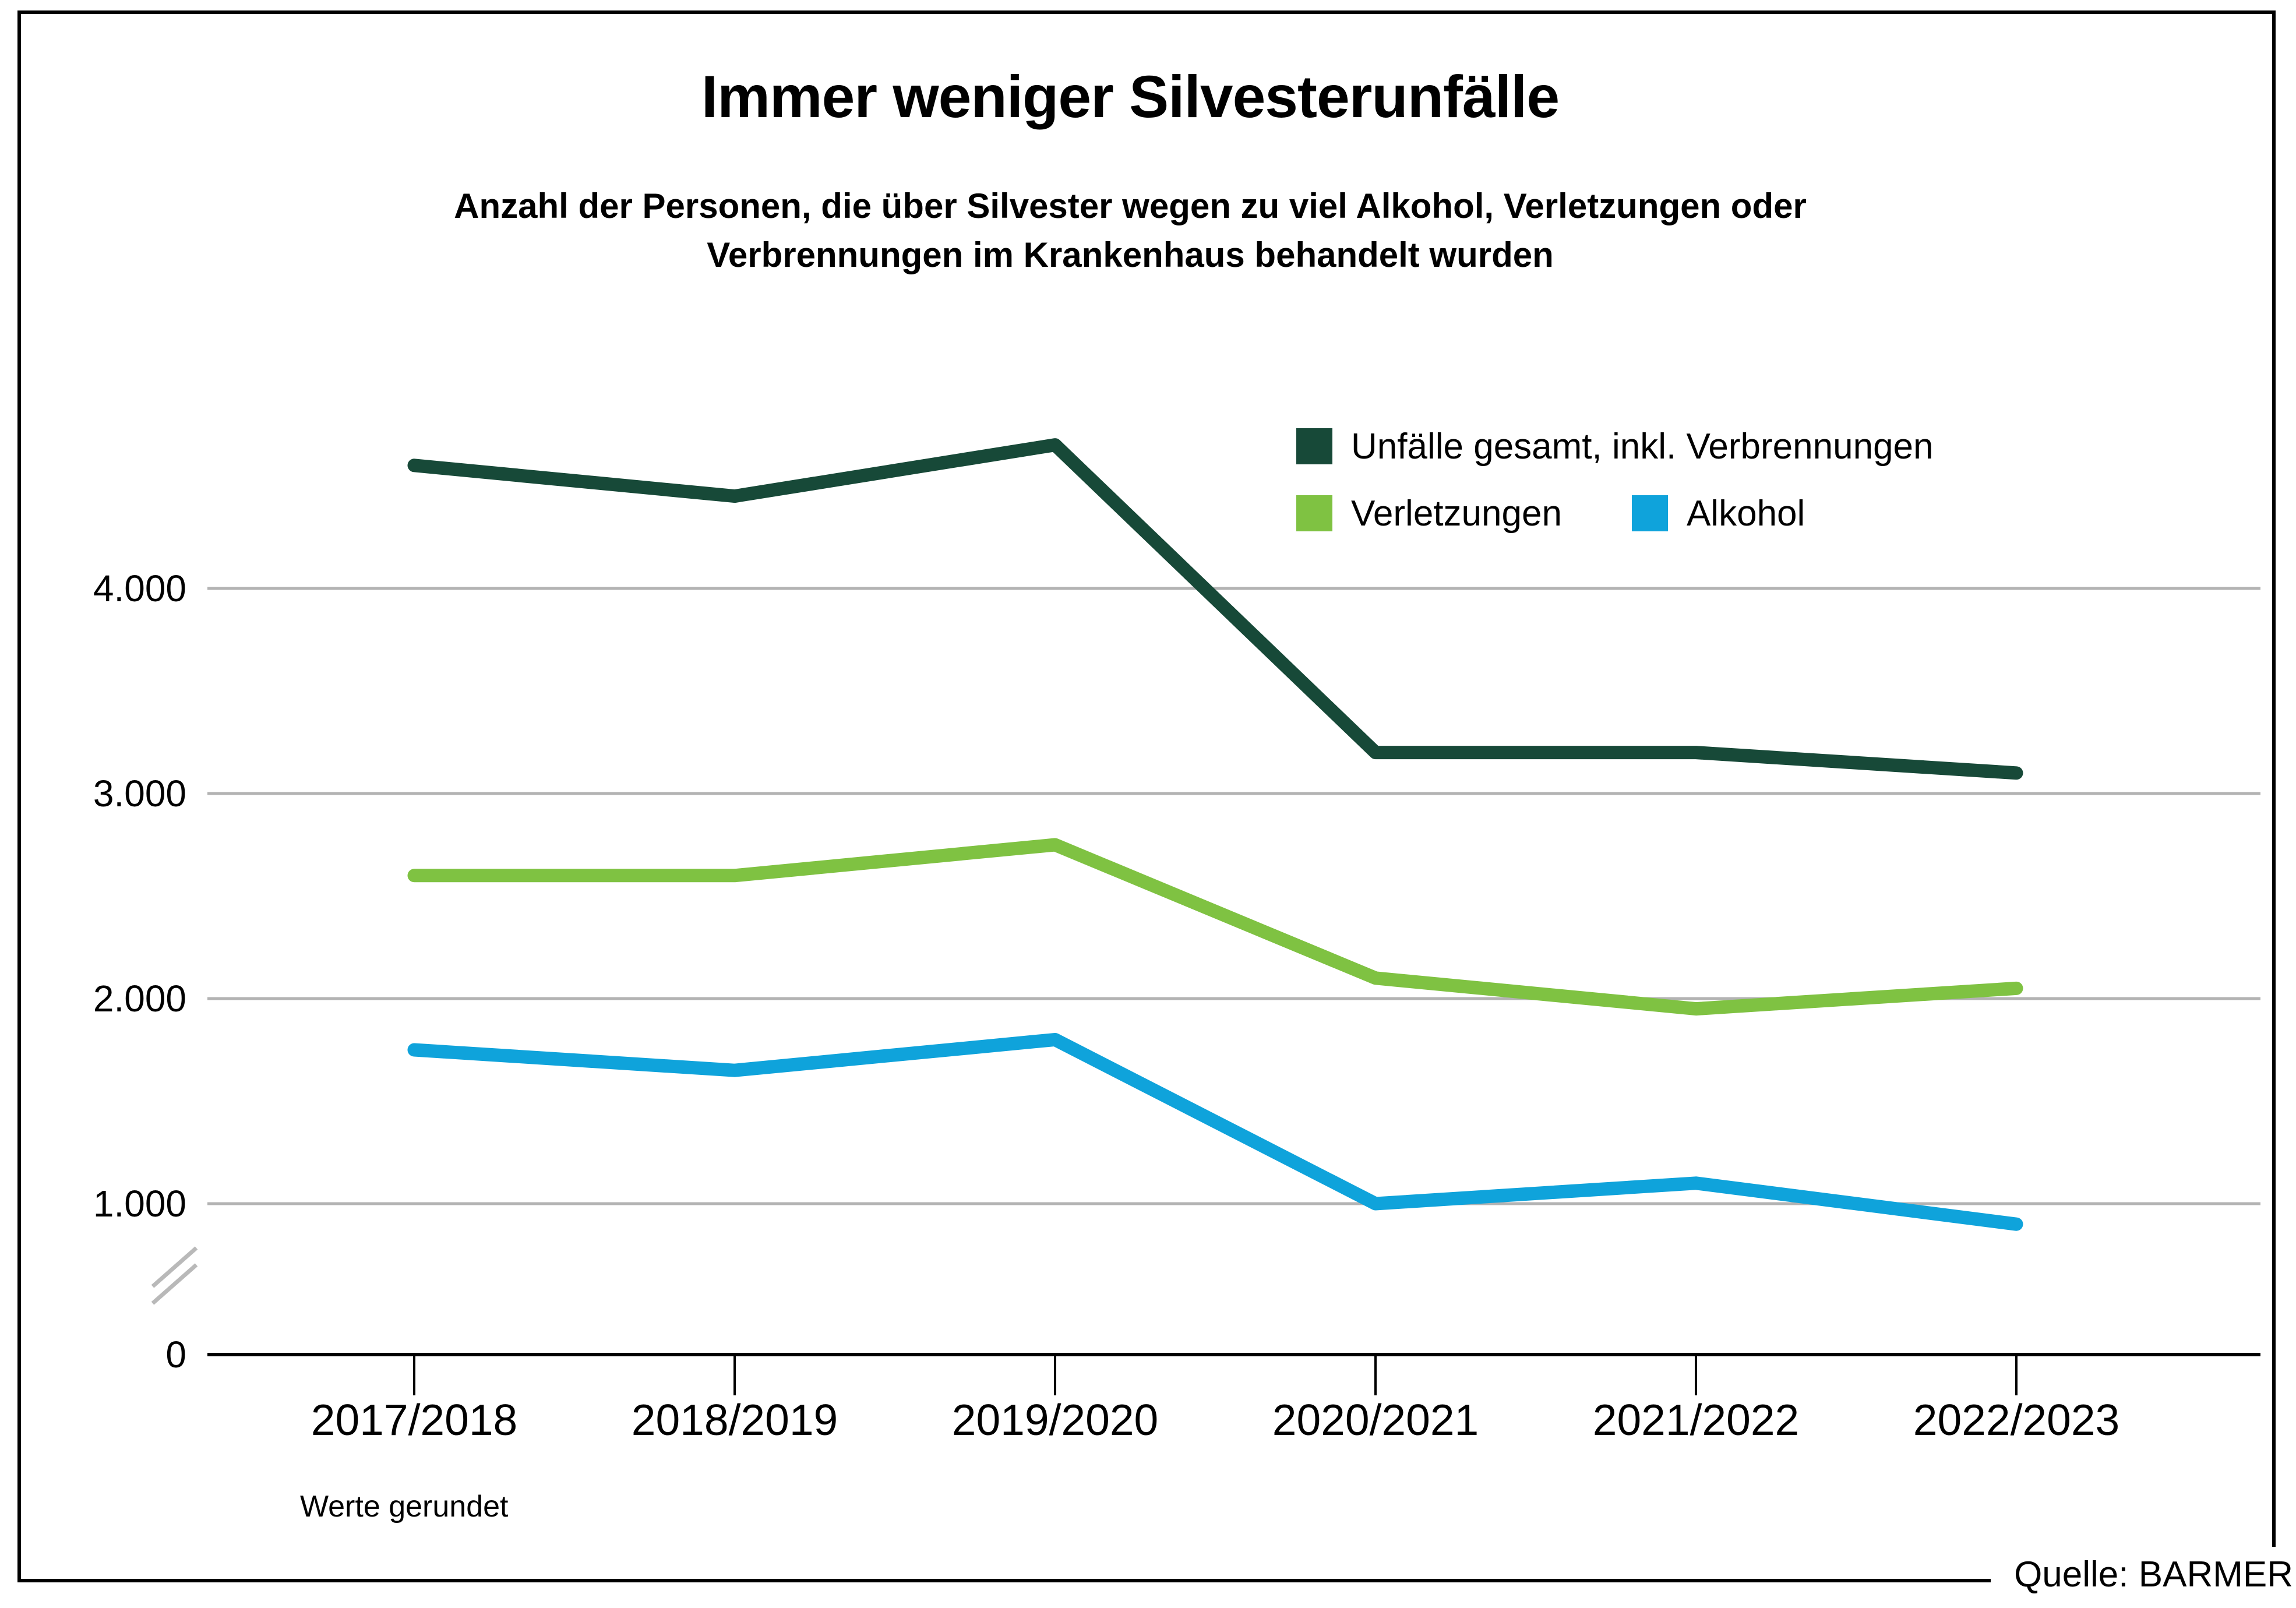 This screenshot has width=2296, height=1608. Describe the element at coordinates (2143, 1575) in the screenshot. I see `source-credit: Quelle: BARMER` at that location.